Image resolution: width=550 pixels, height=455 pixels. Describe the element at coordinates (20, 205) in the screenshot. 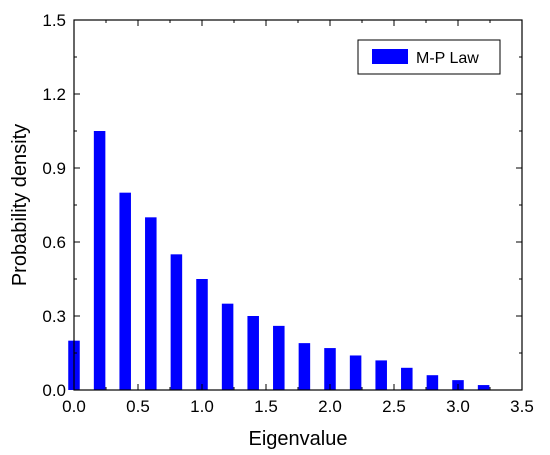

I see `y-axis-title: Probability density` at that location.